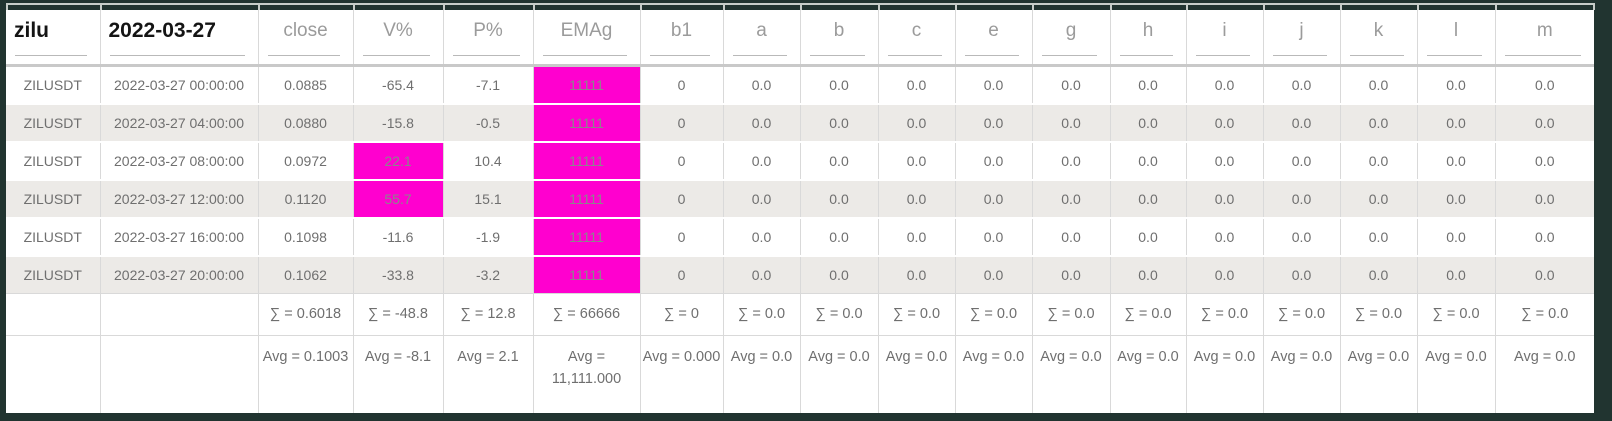  I want to click on column-header-zilu: zilu, so click(53, 34).